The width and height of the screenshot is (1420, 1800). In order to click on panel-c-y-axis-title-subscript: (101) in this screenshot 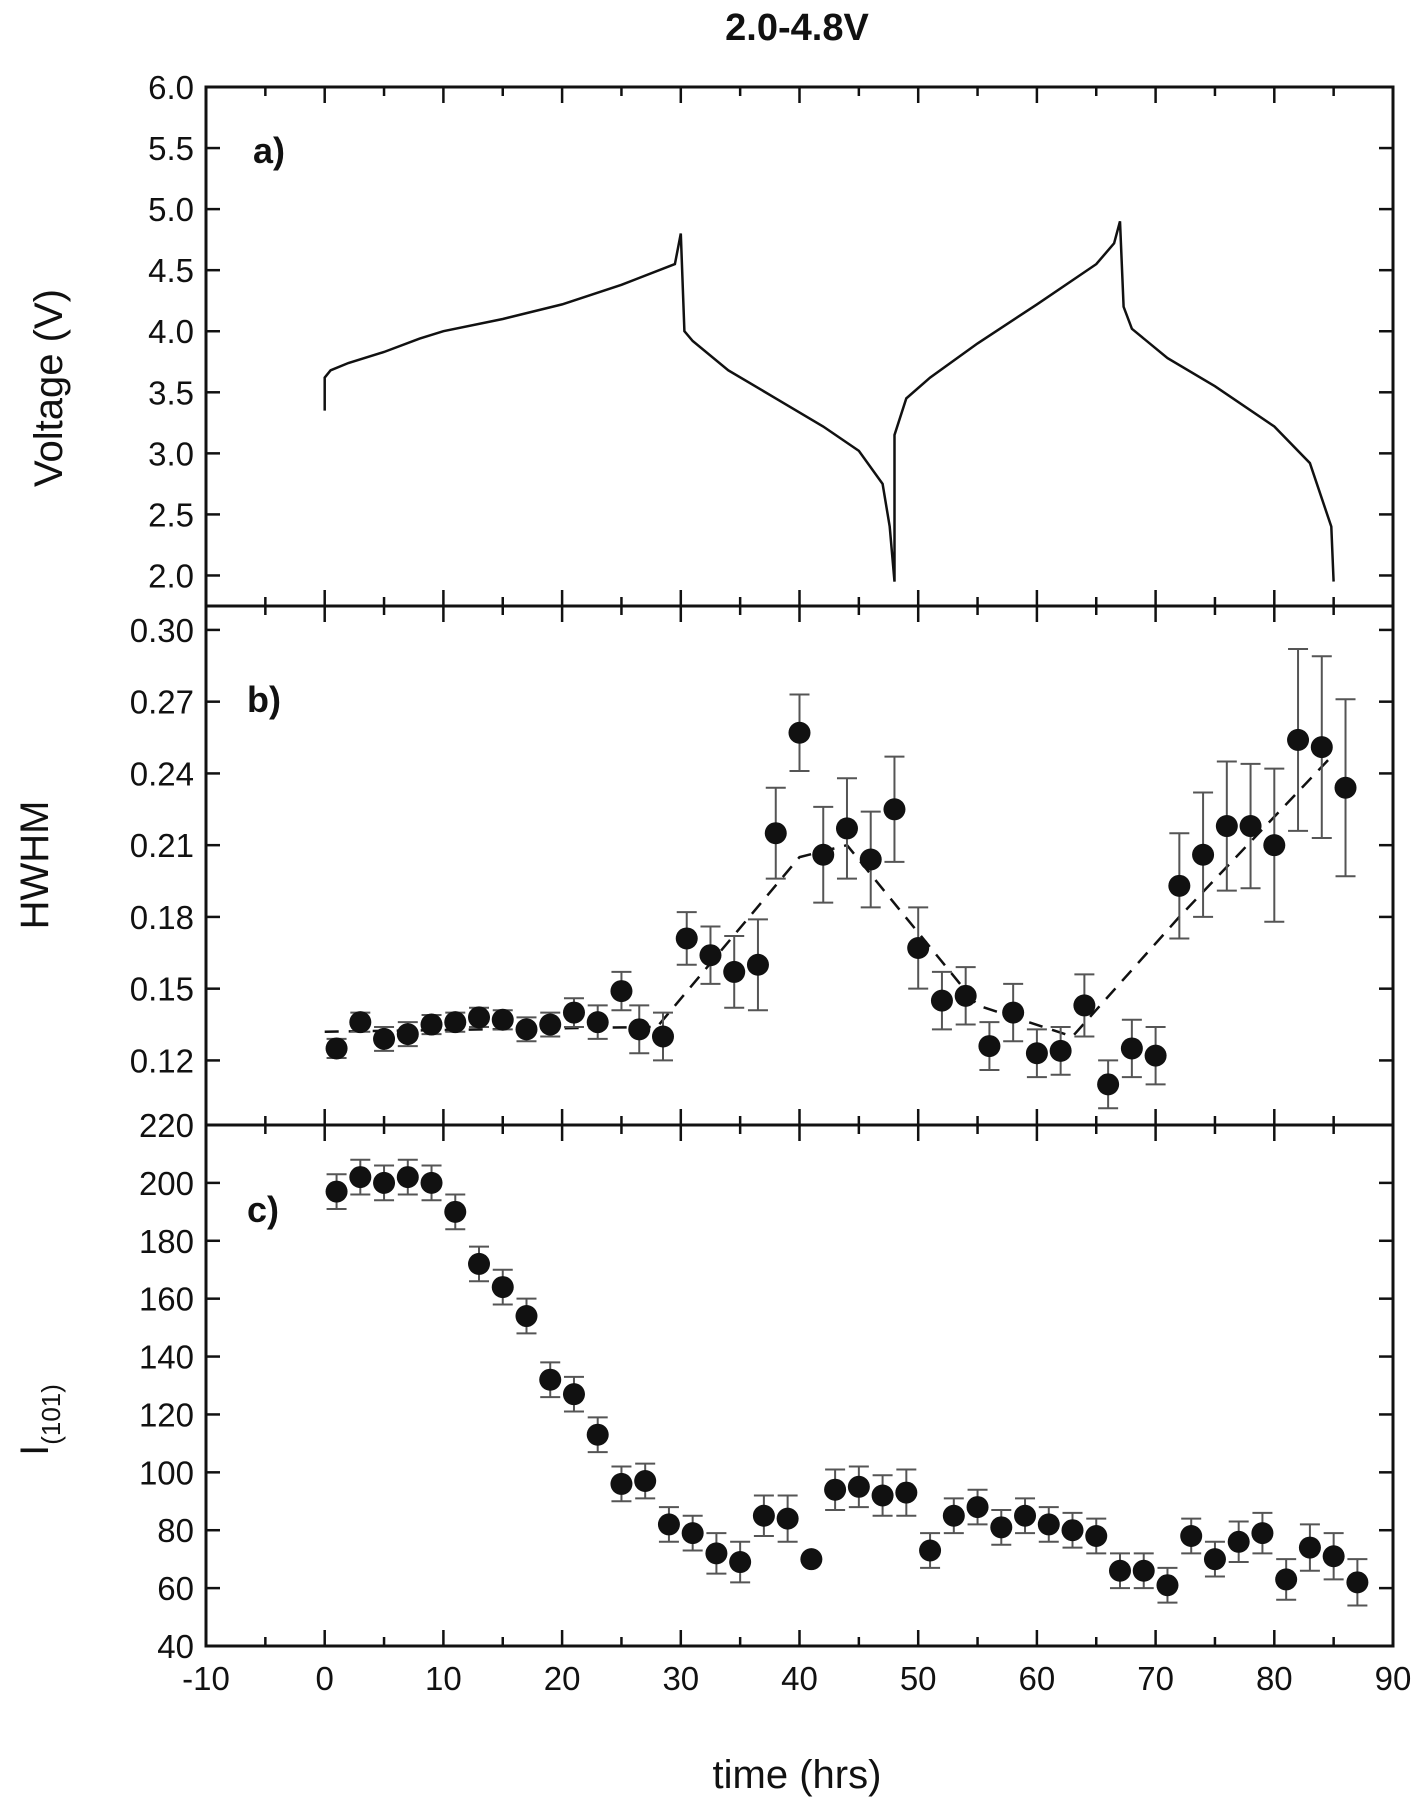, I will do `click(51, 1414)`.